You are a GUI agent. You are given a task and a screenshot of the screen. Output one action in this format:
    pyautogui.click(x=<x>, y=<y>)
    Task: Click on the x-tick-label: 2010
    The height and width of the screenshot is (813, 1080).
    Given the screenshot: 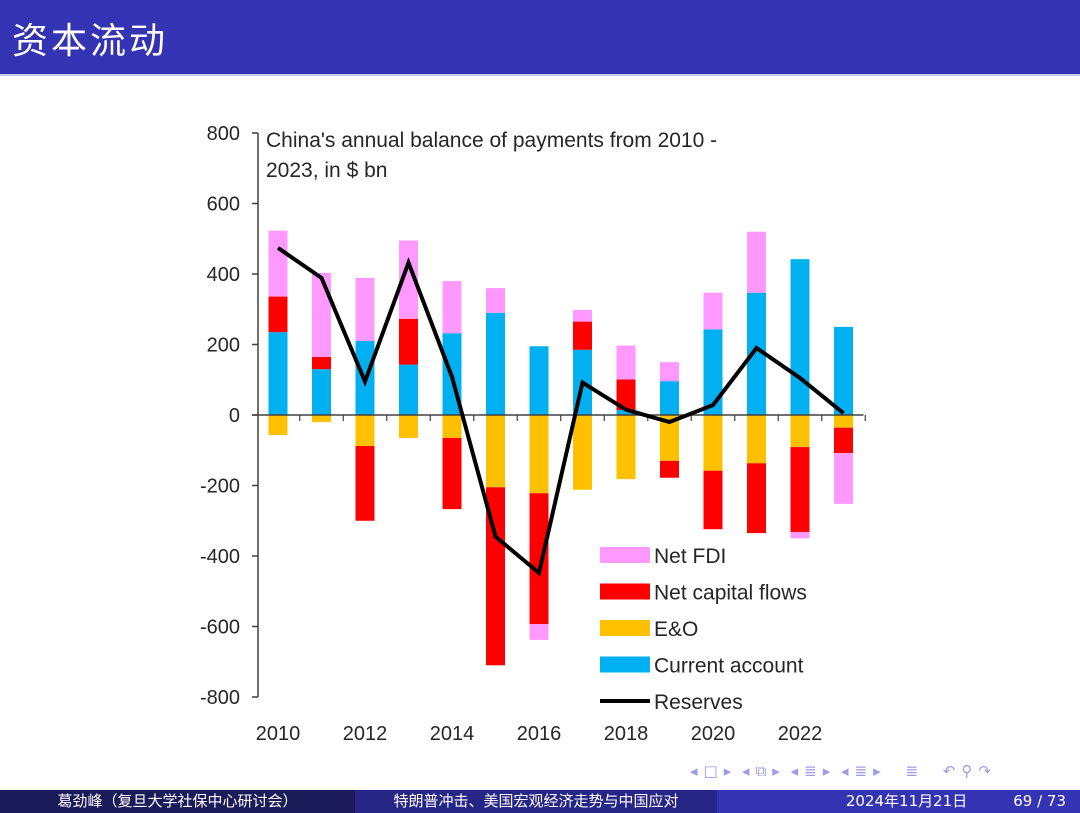 What is the action you would take?
    pyautogui.click(x=278, y=734)
    